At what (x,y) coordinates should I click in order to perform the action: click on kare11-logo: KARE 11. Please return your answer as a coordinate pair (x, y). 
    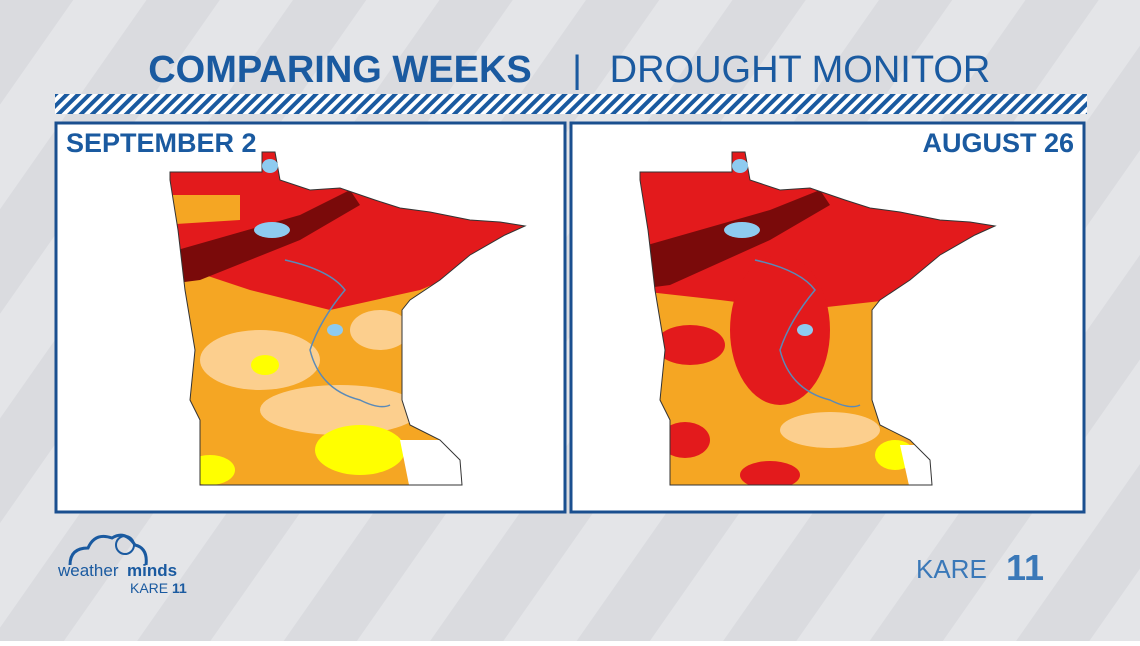
    Looking at the image, I should click on (980, 567).